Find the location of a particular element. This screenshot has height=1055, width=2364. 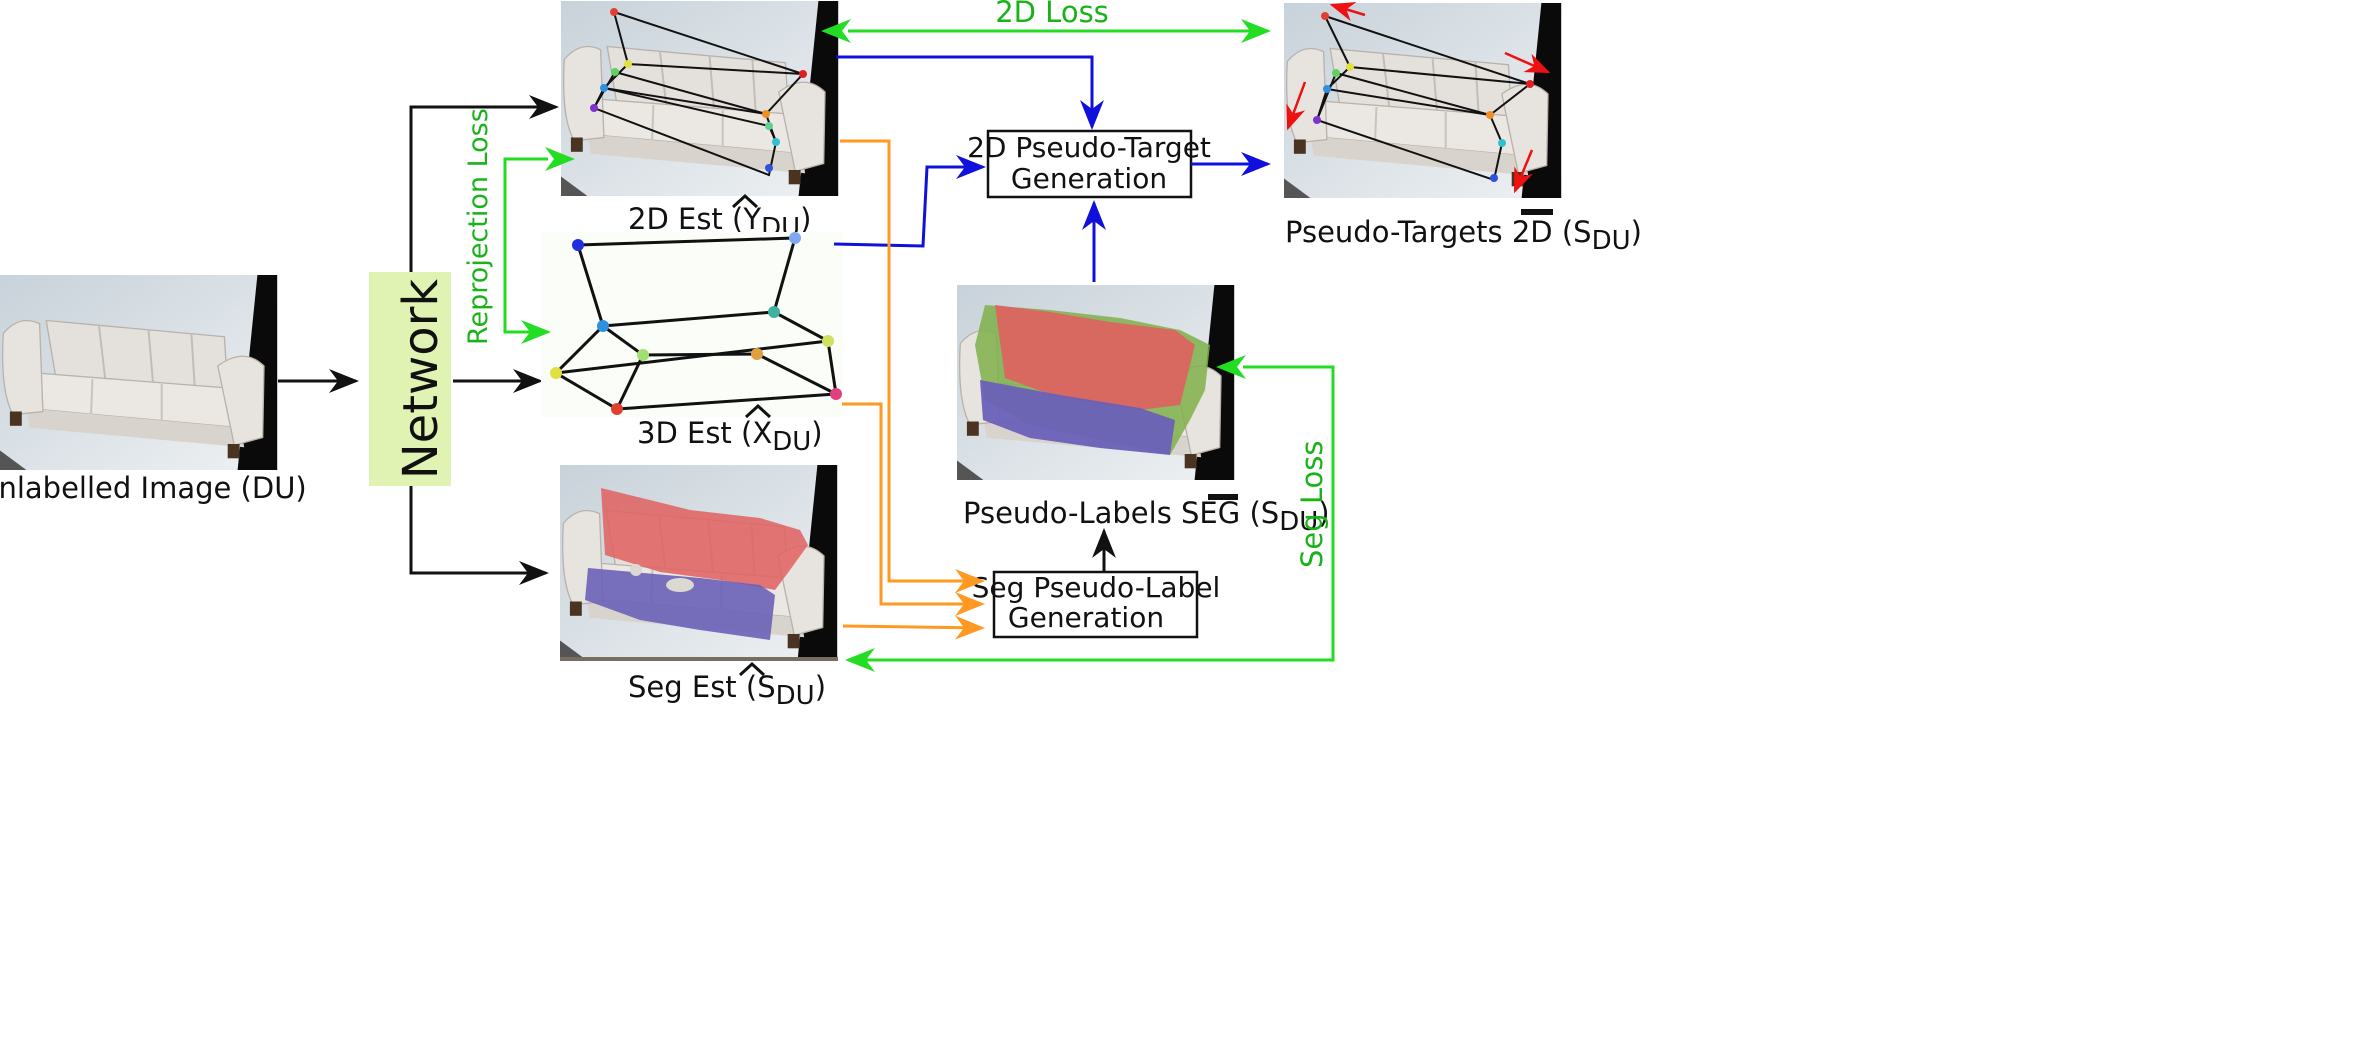

network-label: Network is located at coordinates (421, 379).